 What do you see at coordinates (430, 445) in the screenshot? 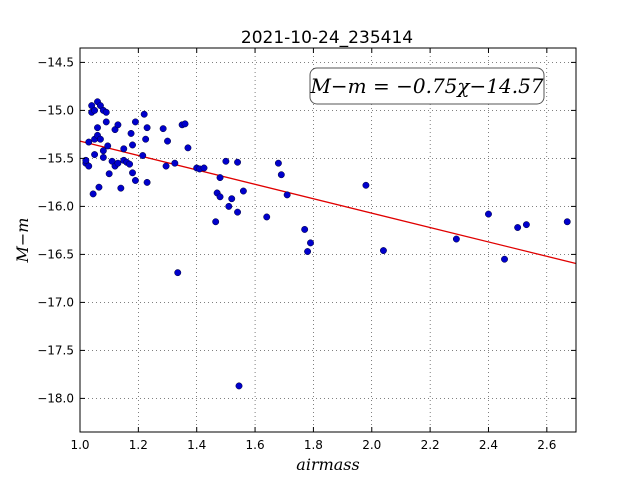
I see `x-tick-label: 2.2` at bounding box center [430, 445].